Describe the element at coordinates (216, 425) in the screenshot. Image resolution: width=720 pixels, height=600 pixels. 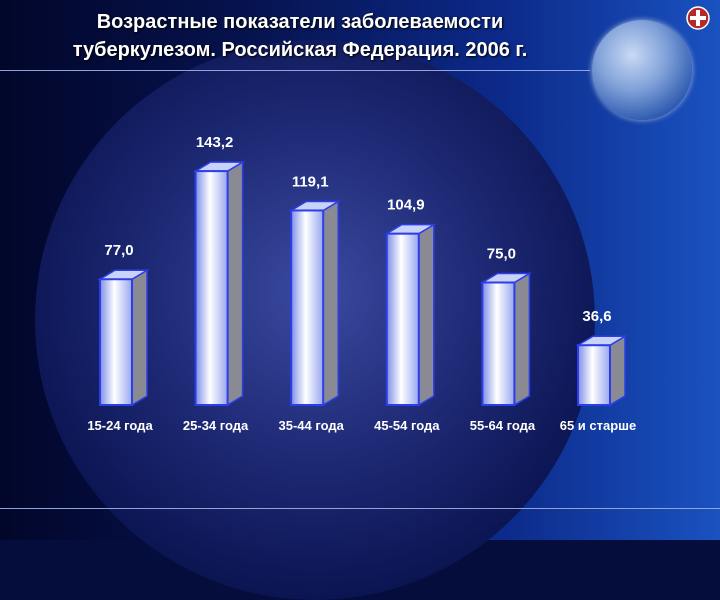
I see `category-label: 25-34 года` at that location.